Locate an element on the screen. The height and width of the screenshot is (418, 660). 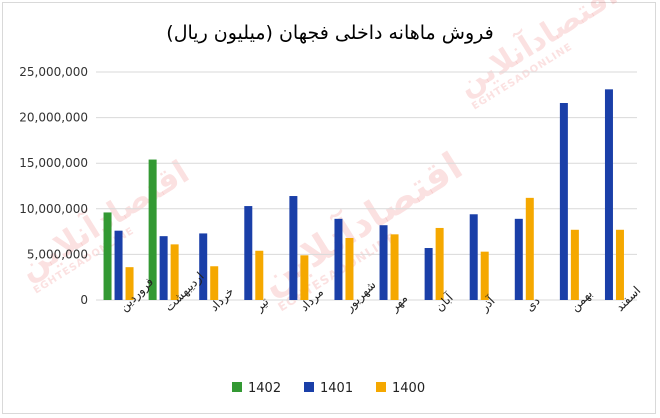
x-category-label: آبان is located at coordinates (444, 302).